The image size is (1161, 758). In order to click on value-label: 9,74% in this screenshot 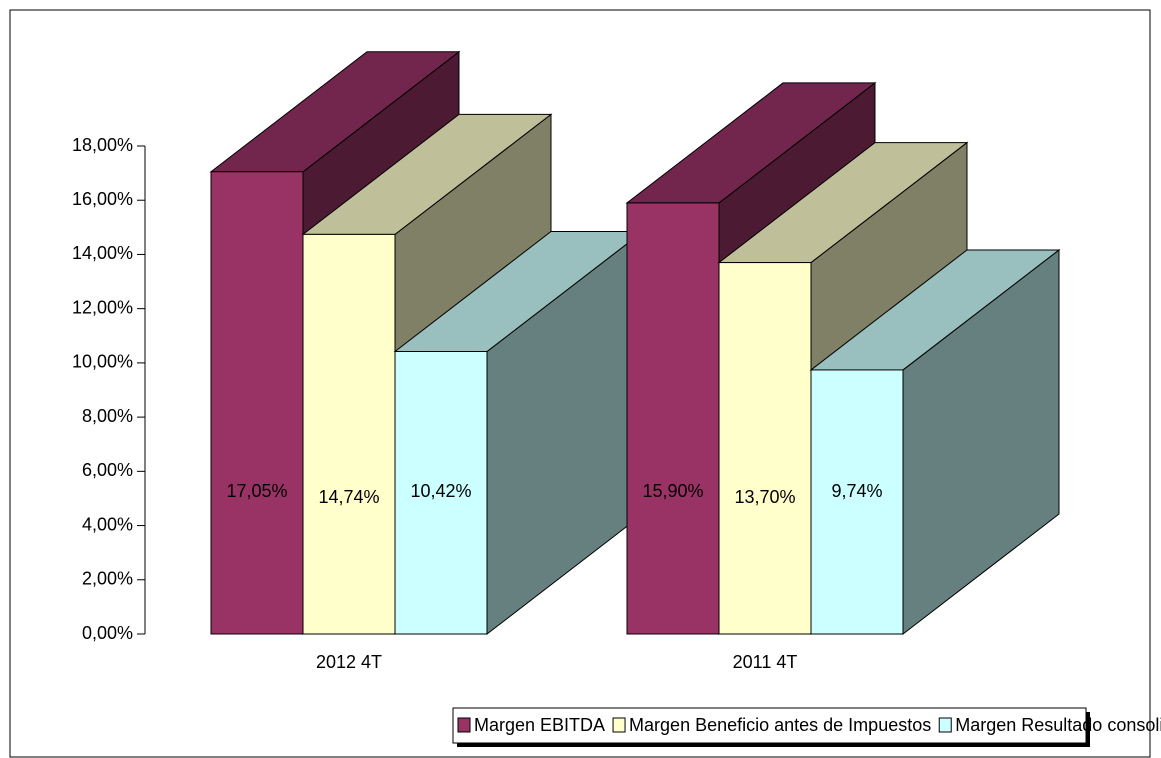, I will do `click(856, 491)`.